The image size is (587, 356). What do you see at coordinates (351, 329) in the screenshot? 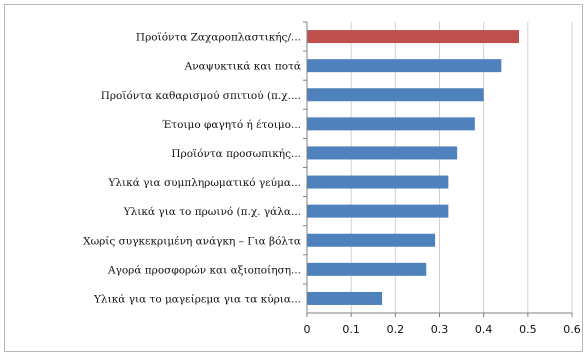
I see `x-tick-label: 0.1` at bounding box center [351, 329].